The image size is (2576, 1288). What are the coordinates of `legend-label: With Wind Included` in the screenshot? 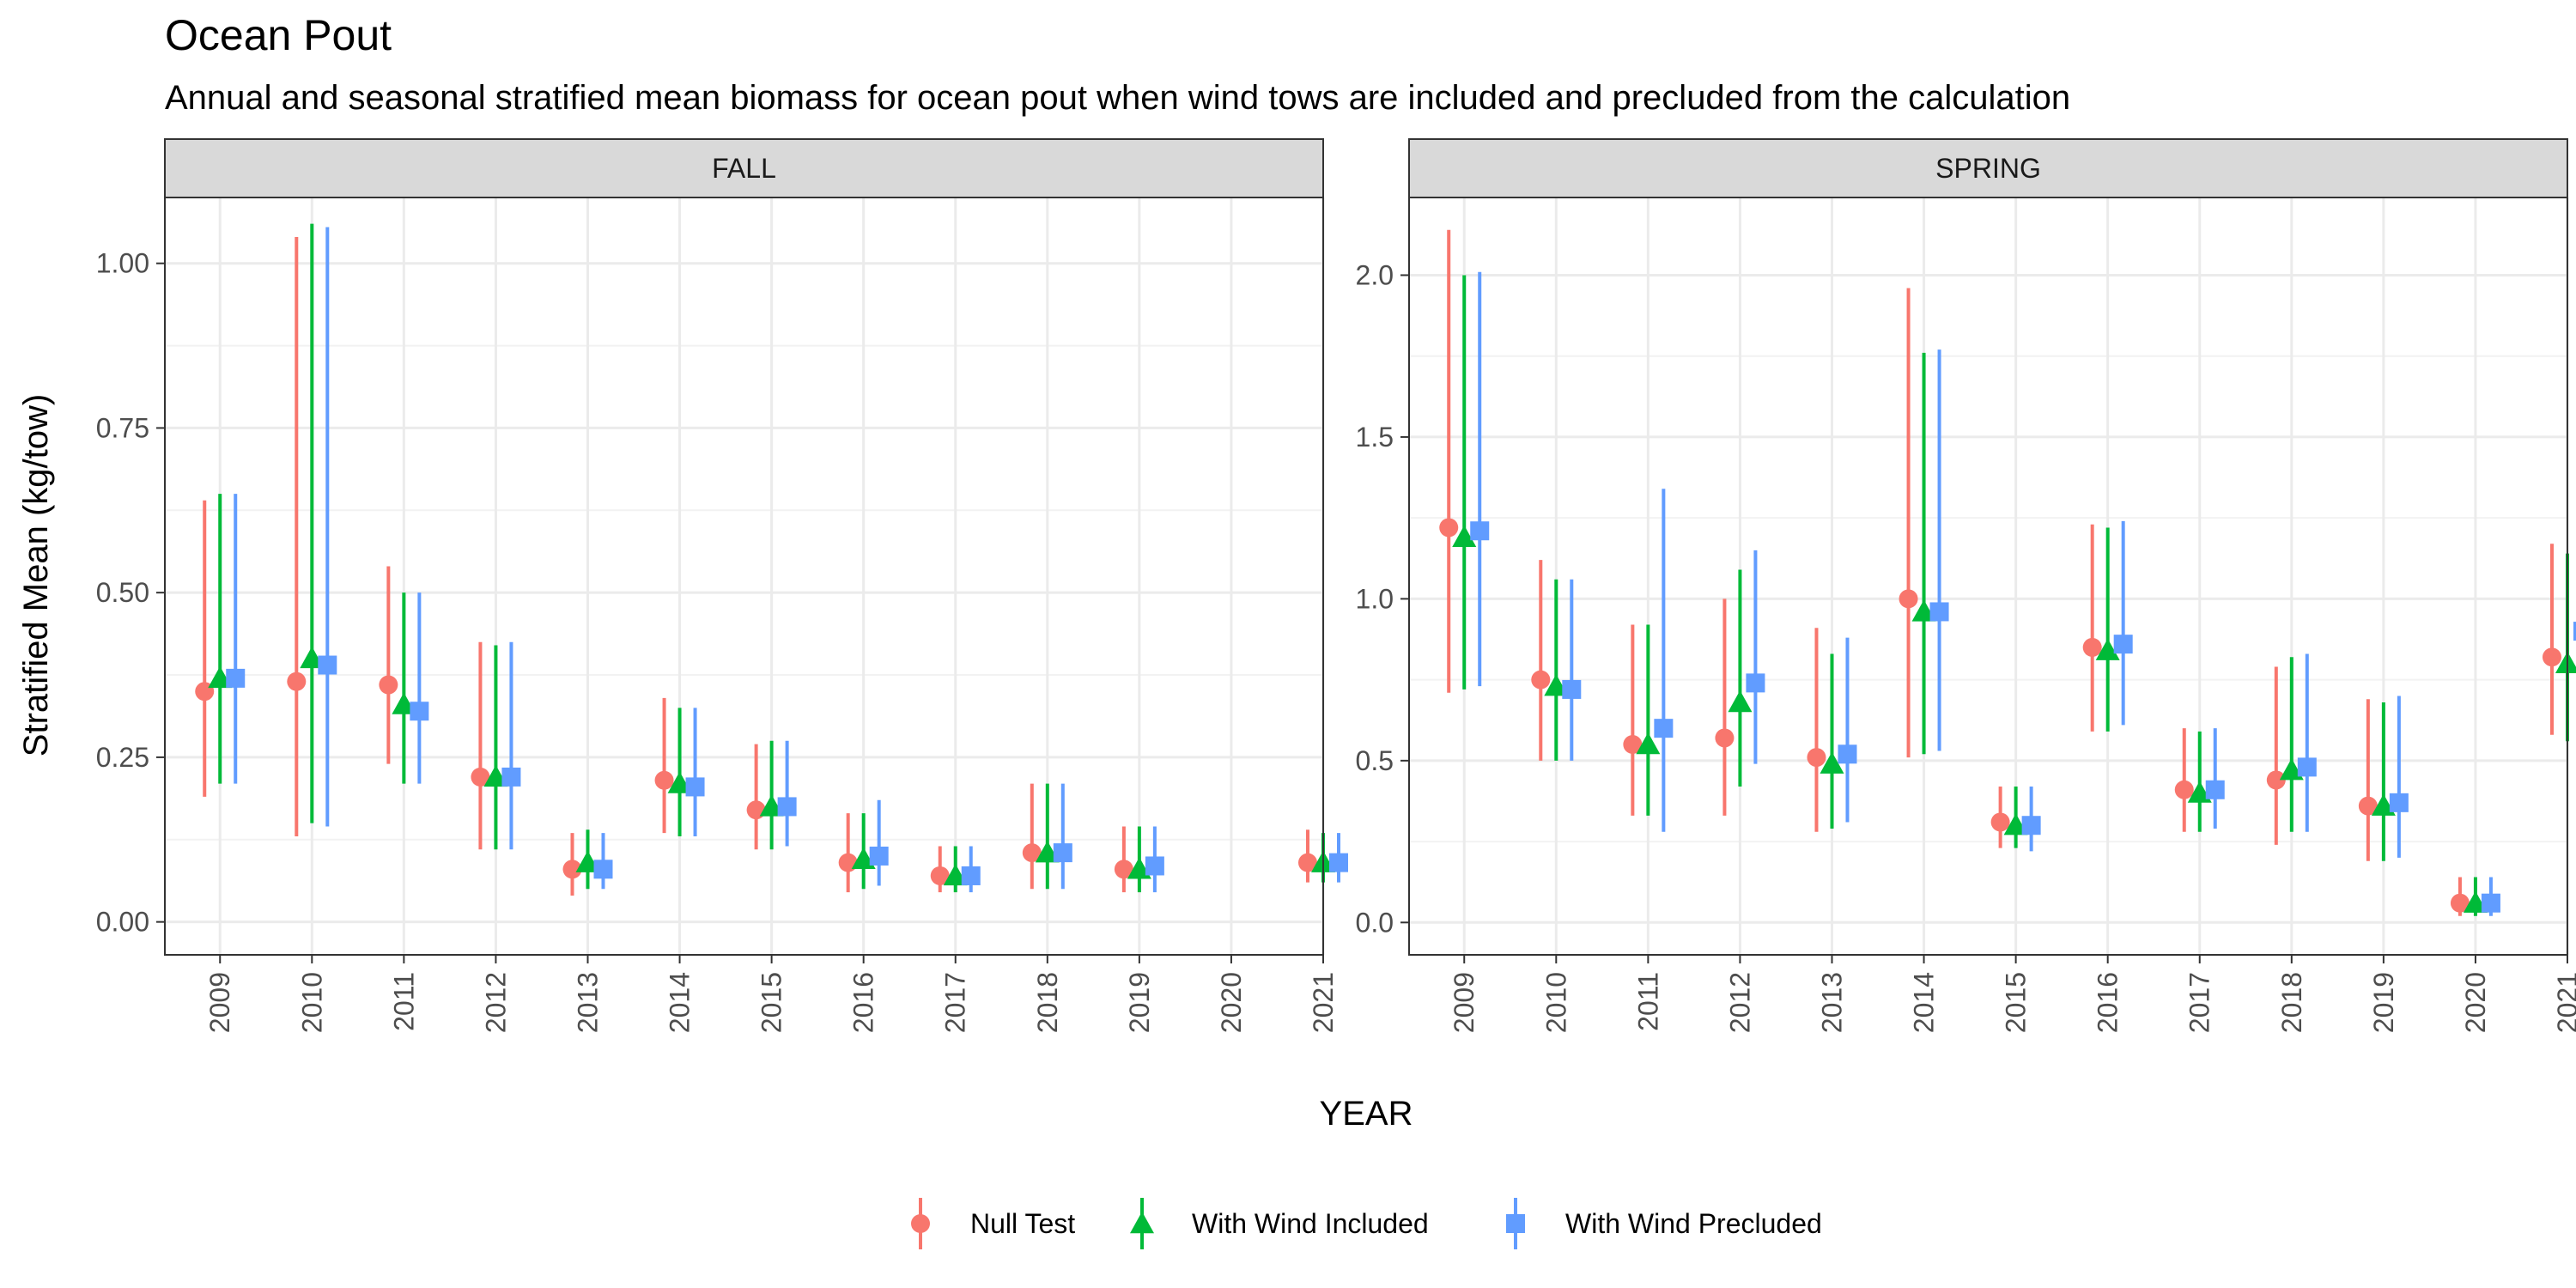 It's located at (1310, 1224).